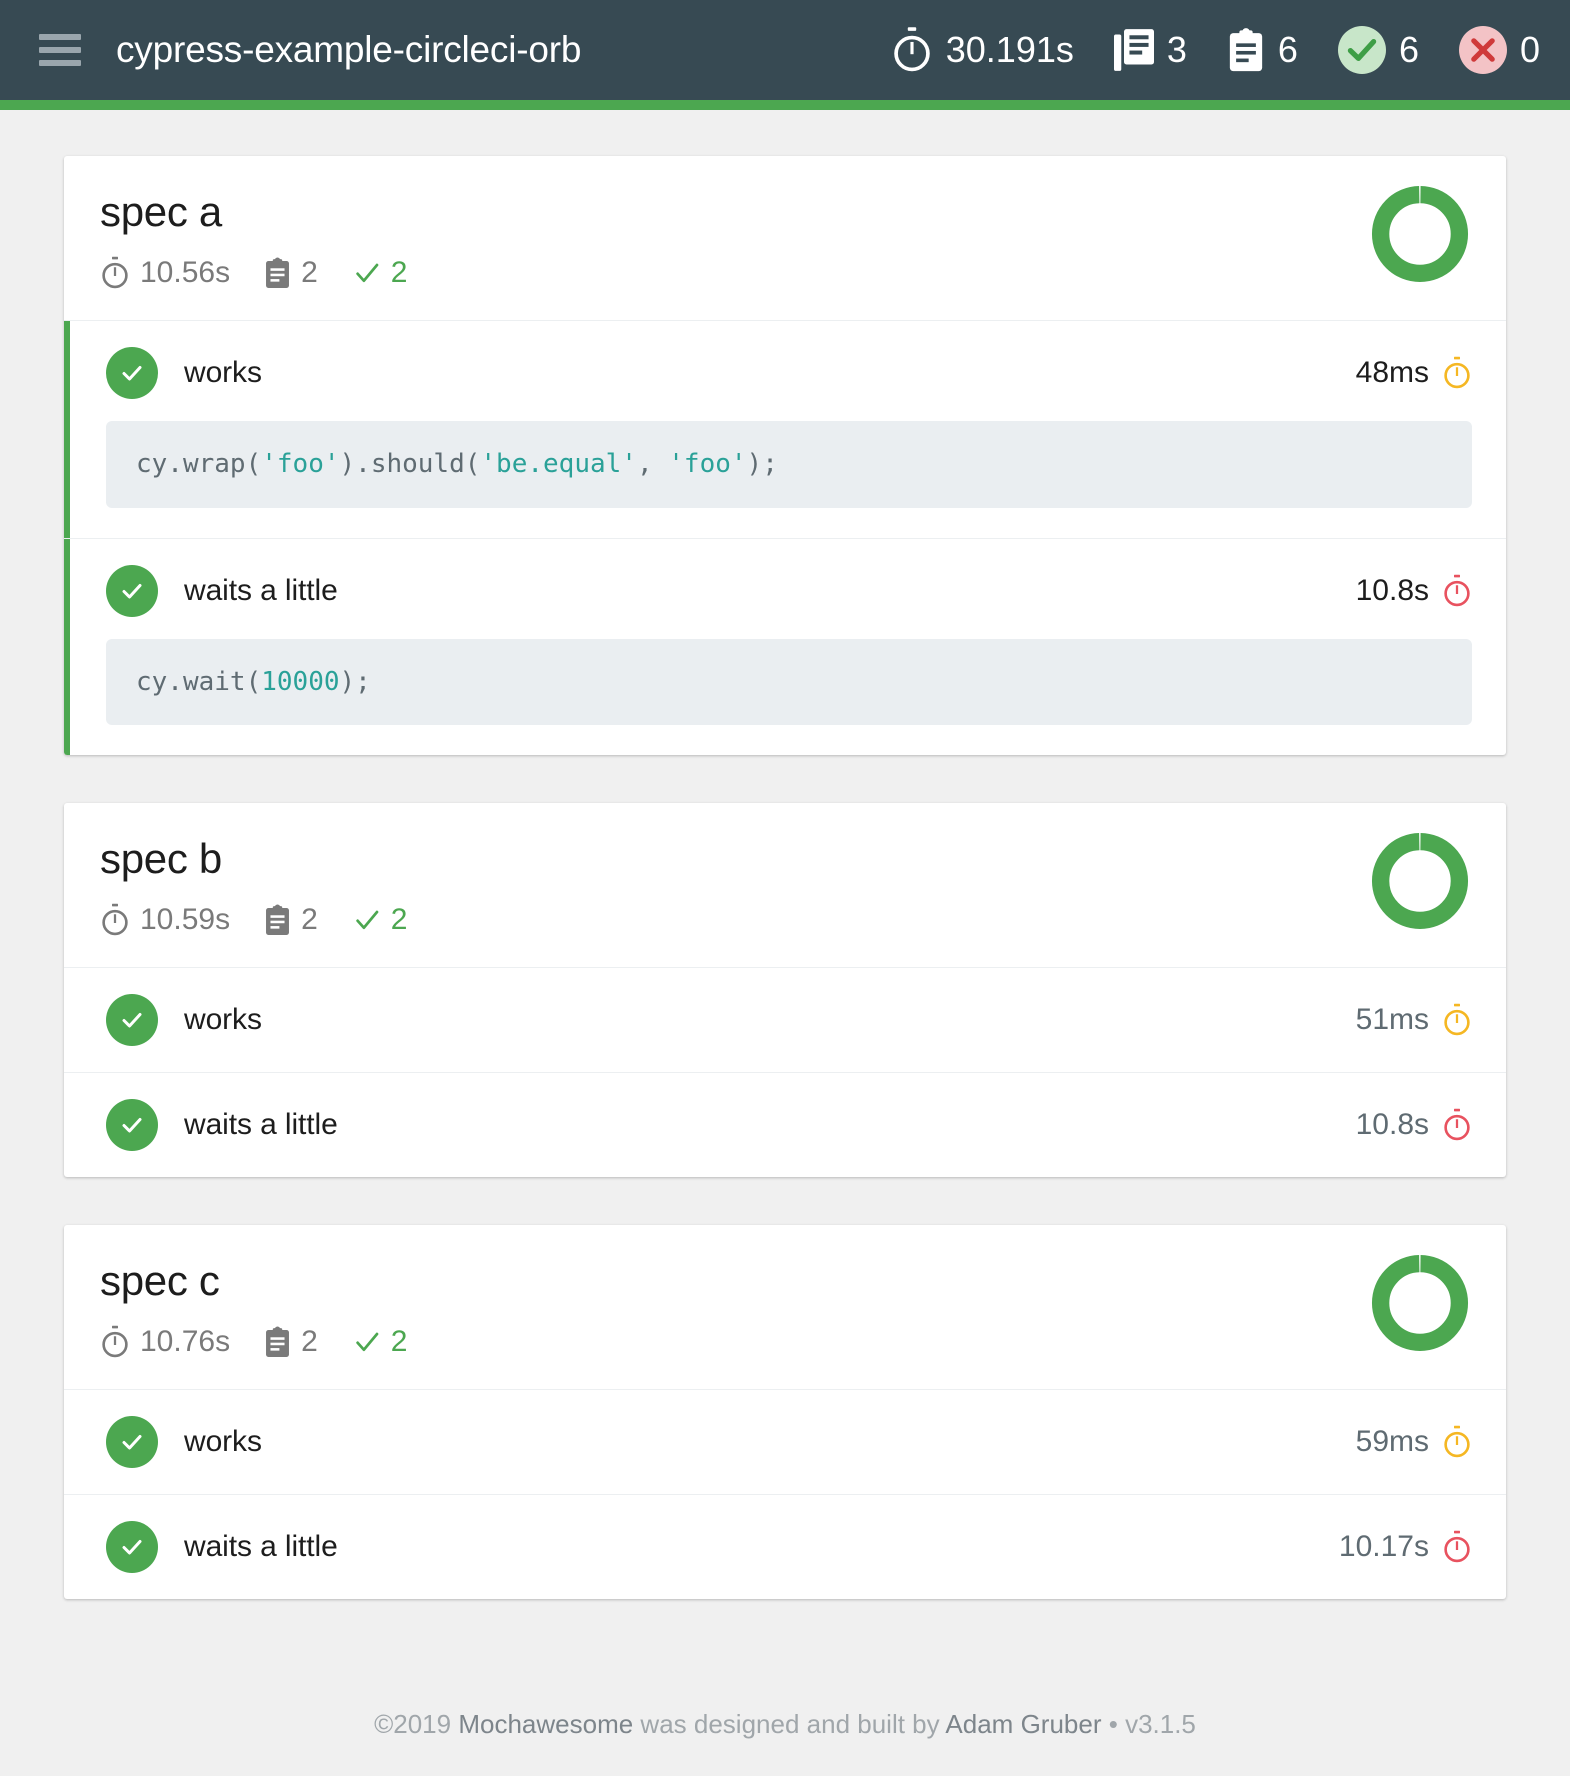 Image resolution: width=1570 pixels, height=1776 pixels. I want to click on times-circle-icon, so click(1482, 50).